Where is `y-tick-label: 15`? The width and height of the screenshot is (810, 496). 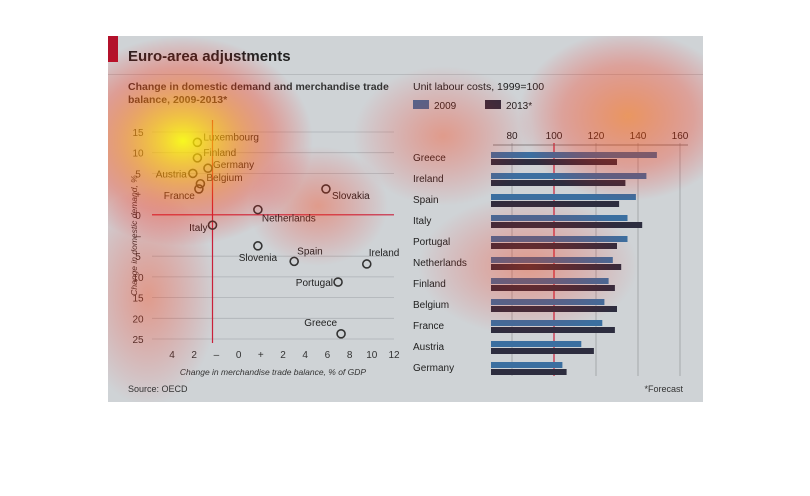
y-tick-label: 15 is located at coordinates (138, 133).